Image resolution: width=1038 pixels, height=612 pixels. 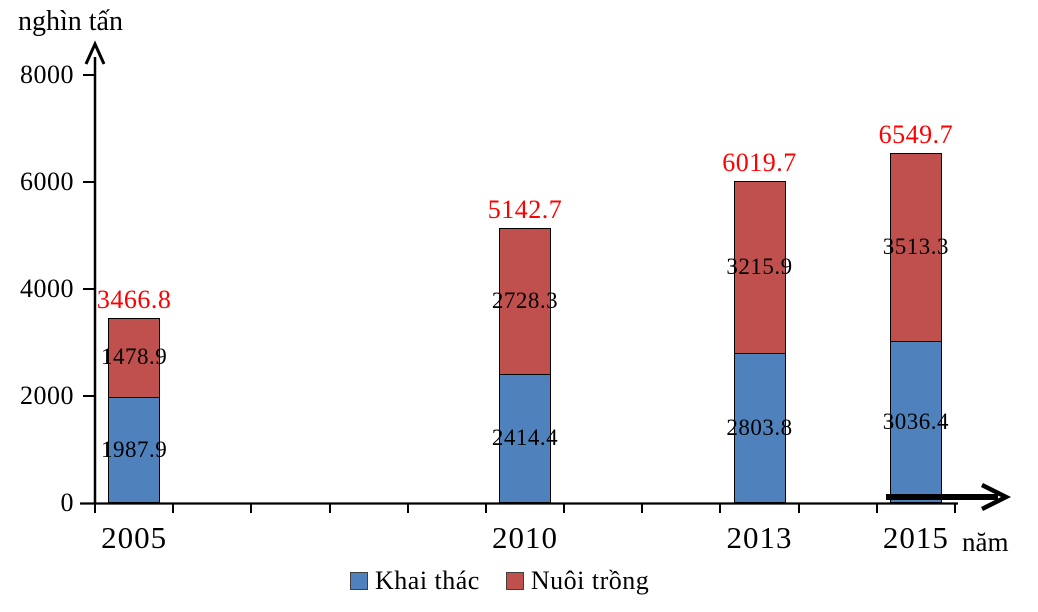 I want to click on total-value-label: 3466.8, so click(x=134, y=299).